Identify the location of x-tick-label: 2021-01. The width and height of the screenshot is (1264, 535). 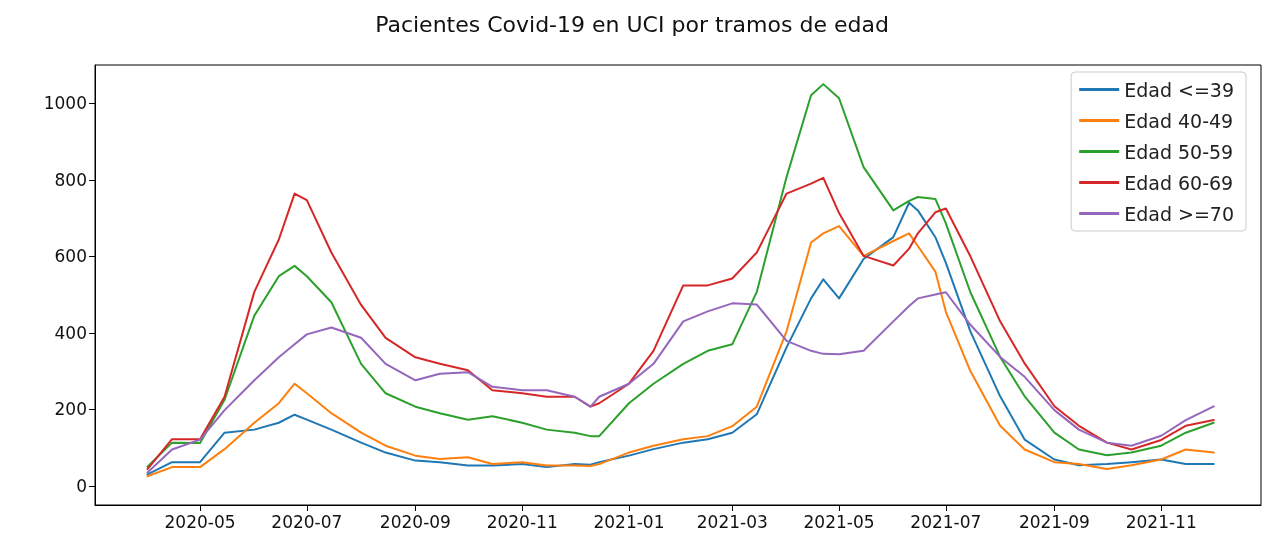
(629, 521).